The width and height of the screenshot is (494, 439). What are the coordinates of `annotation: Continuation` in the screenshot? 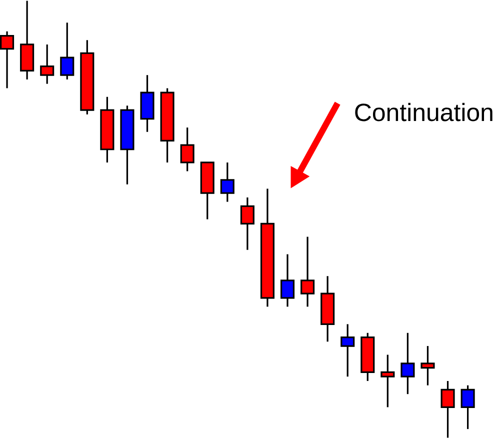 It's located at (423, 112).